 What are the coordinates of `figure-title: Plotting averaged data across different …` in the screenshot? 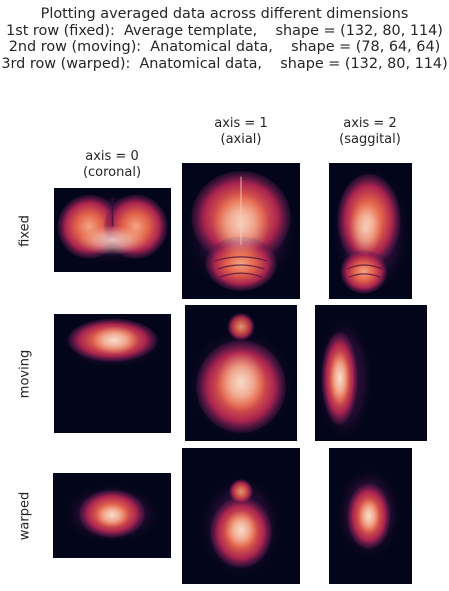 It's located at (224, 39).